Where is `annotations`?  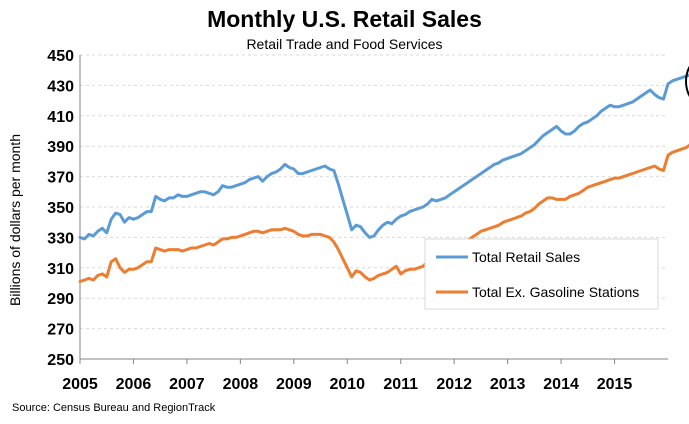
annotations is located at coordinates (687, 81).